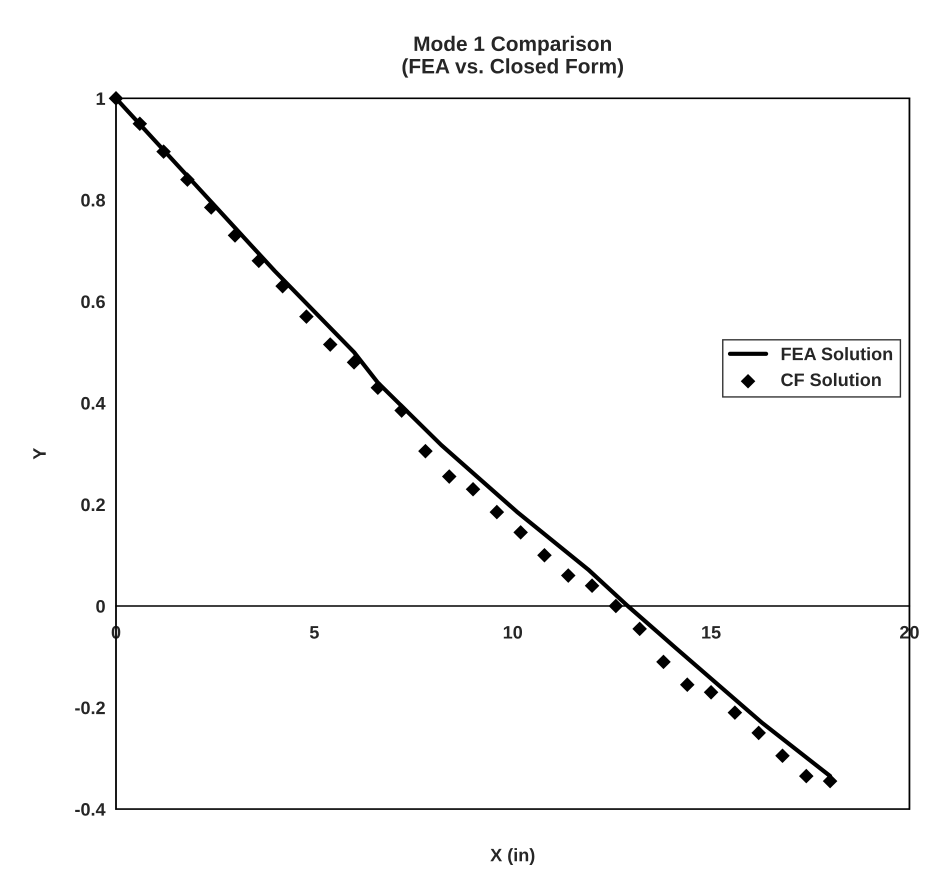 Image resolution: width=928 pixels, height=894 pixels. Describe the element at coordinates (101, 98) in the screenshot. I see `y-tick-label: 1` at that location.